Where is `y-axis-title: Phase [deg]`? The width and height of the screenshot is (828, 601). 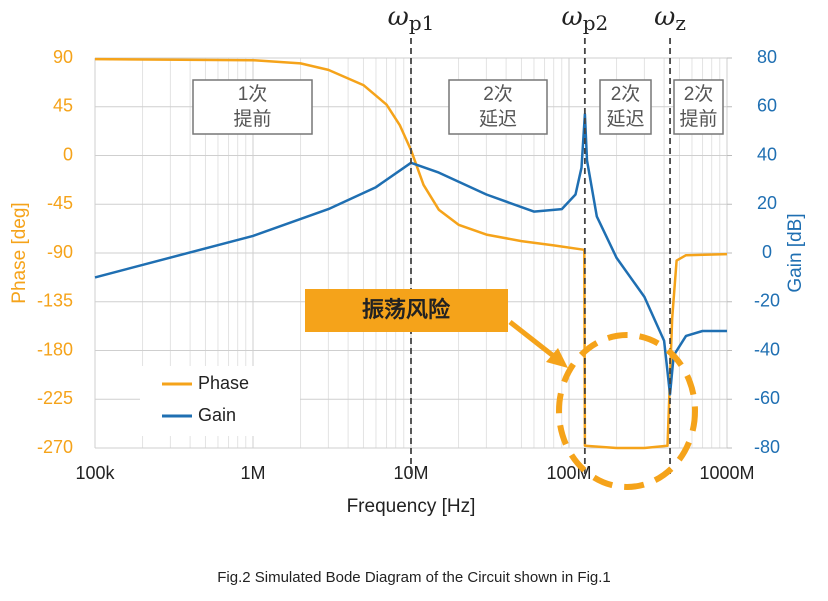
y-axis-title: Phase [deg] is located at coordinates (19, 252).